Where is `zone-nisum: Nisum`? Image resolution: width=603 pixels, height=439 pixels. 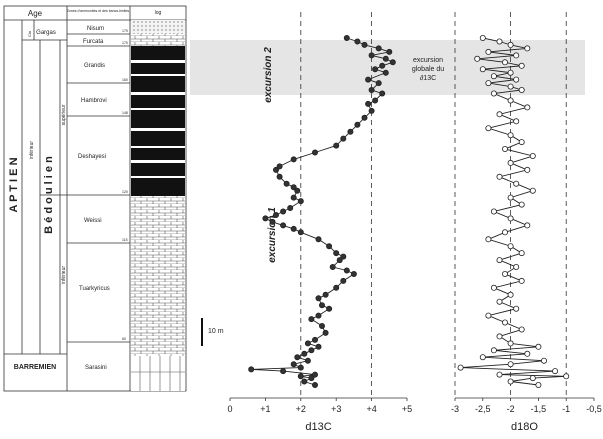
zone-nisum: Nisum is located at coordinates (95, 29).